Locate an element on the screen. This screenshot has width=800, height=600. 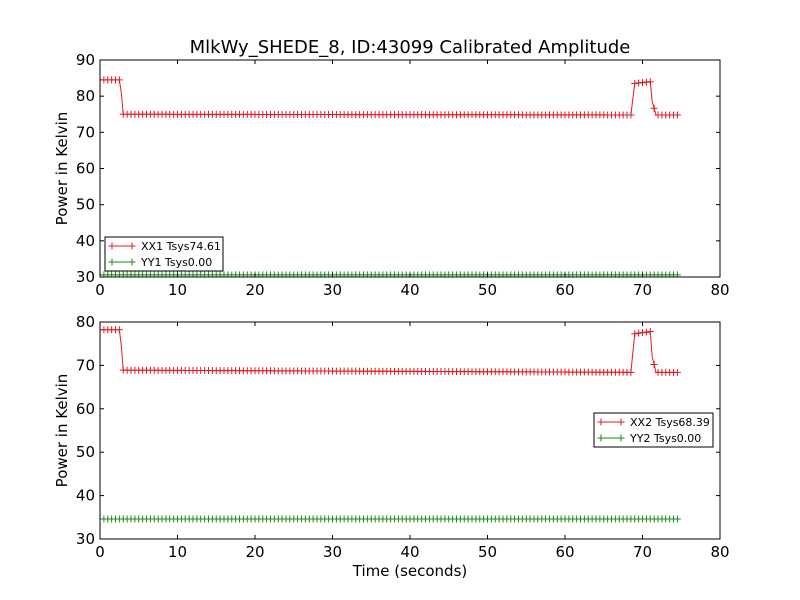
legend-label: YY2 Tsys0.00 is located at coordinates (665, 438).